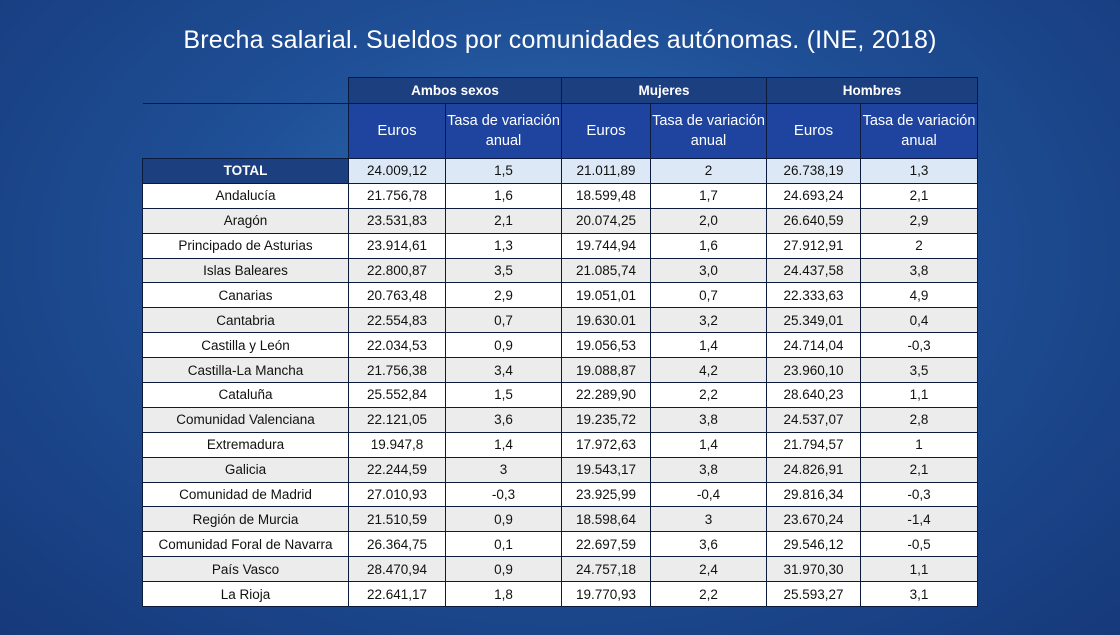 This screenshot has height=635, width=1120. Describe the element at coordinates (397, 519) in the screenshot. I see `euros-cell: 21.510,59` at that location.